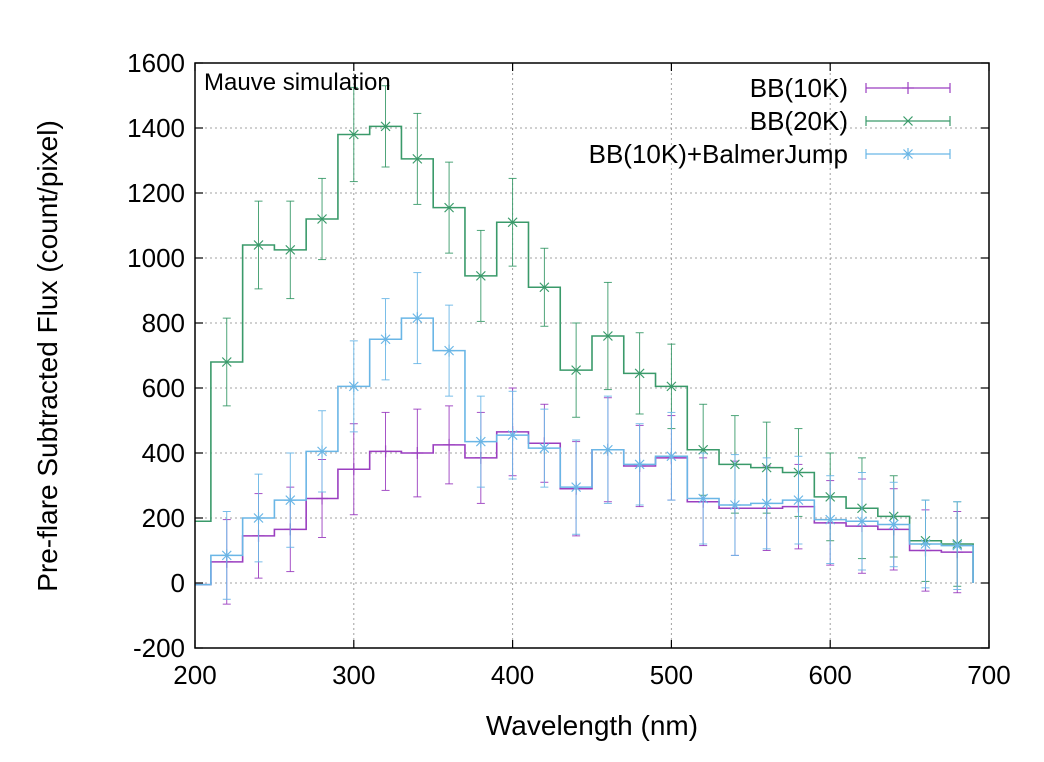  Describe the element at coordinates (592, 725) in the screenshot. I see `x-axis-label: Wavelength (nm)` at that location.